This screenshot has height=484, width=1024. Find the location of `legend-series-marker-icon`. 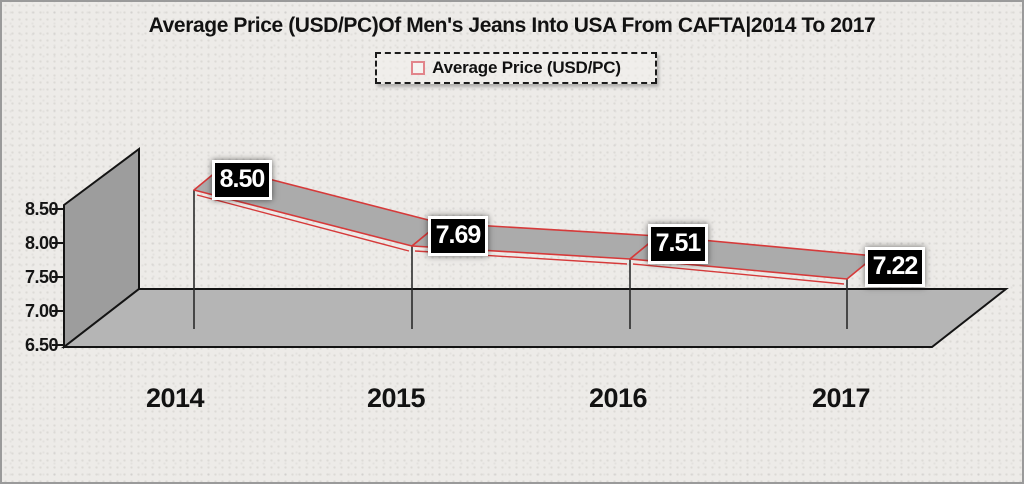

legend-series-marker-icon is located at coordinates (418, 68).